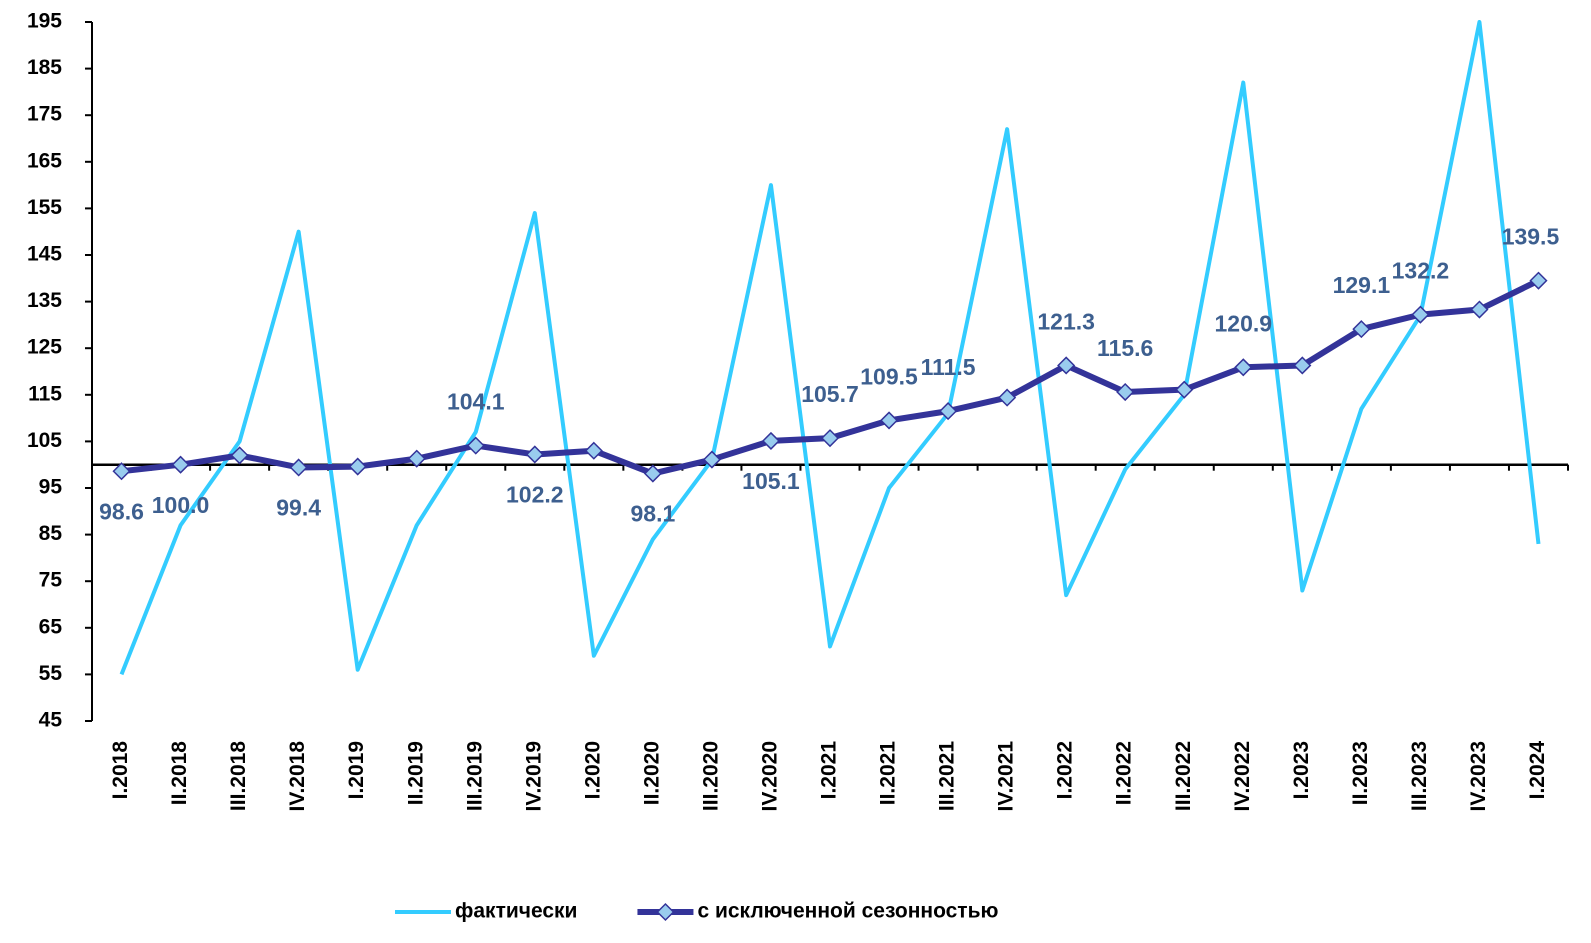 The width and height of the screenshot is (1591, 943). What do you see at coordinates (297, 776) in the screenshot?
I see `x-tick-label: IV.2018` at bounding box center [297, 776].